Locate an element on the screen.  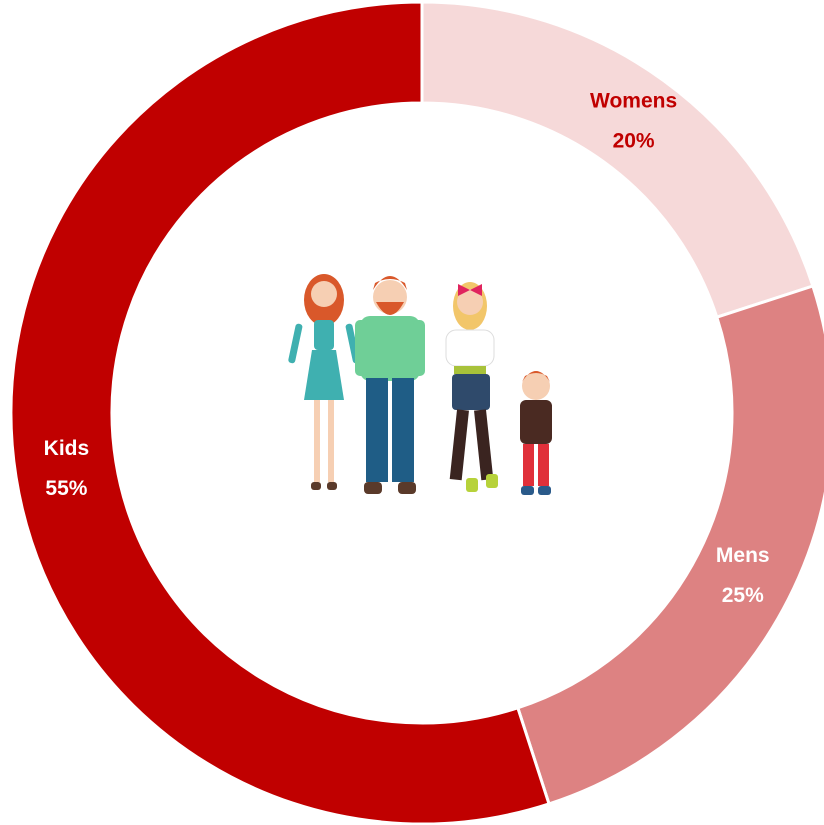
slice-value-label: 55% is located at coordinates (66, 488).